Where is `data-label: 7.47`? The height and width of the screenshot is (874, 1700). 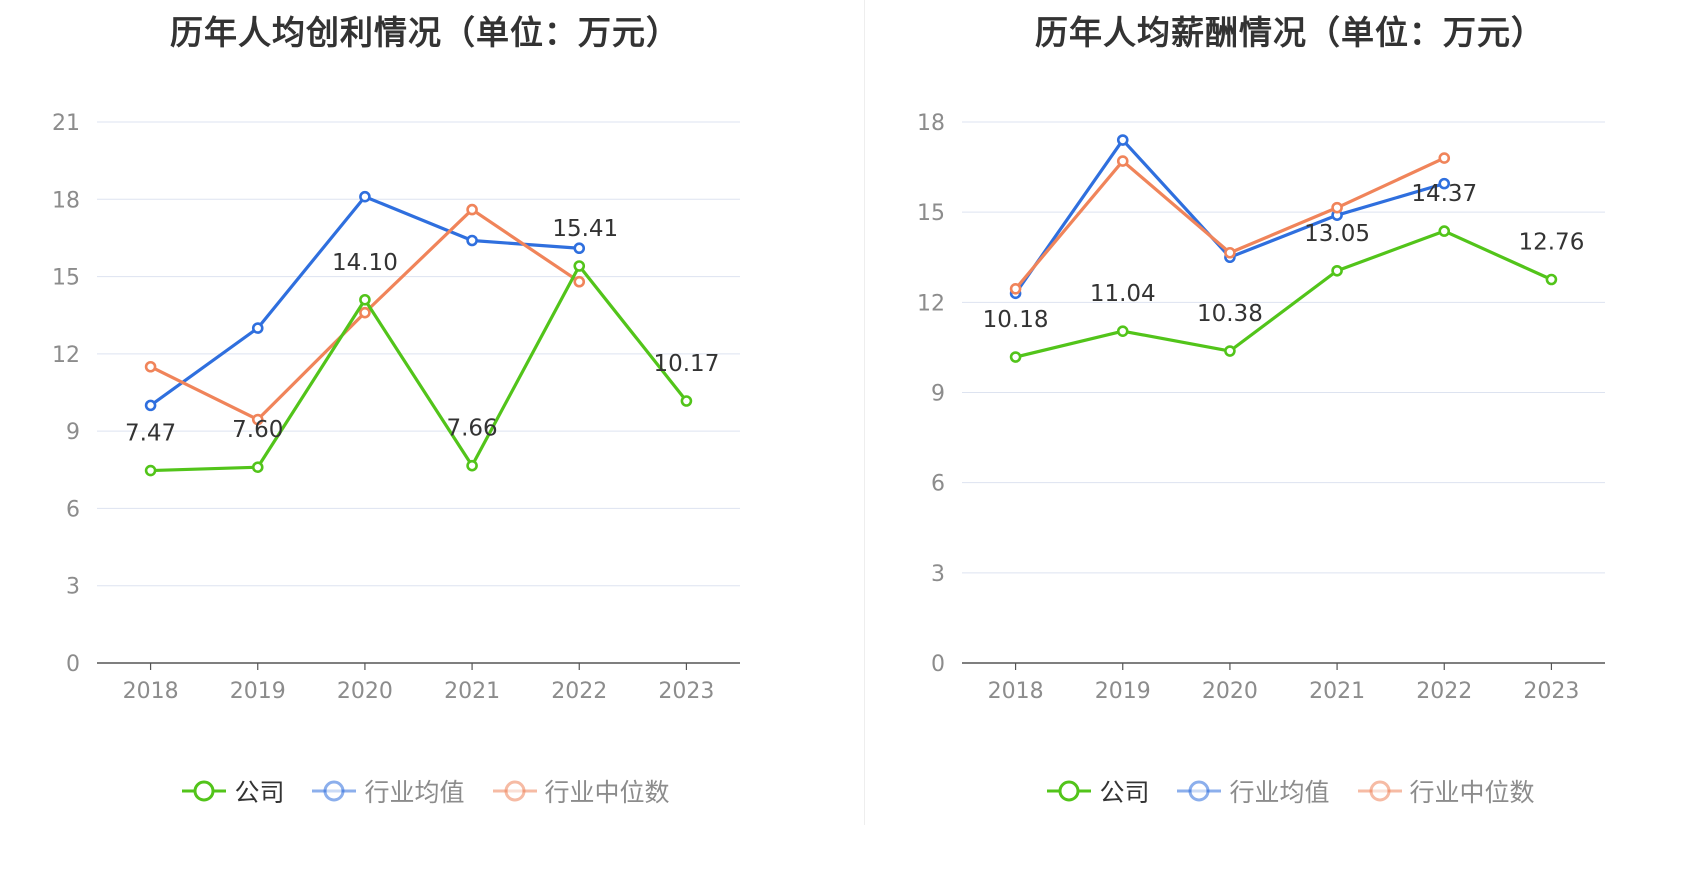 data-label: 7.47 is located at coordinates (150, 434).